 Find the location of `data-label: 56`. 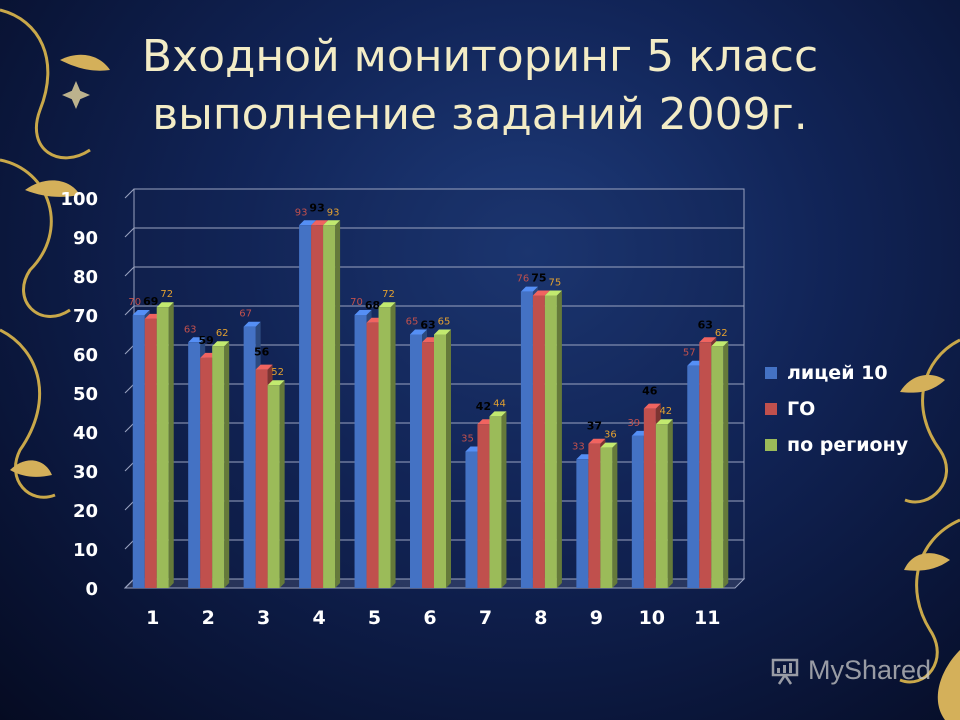

data-label: 56 is located at coordinates (262, 352).